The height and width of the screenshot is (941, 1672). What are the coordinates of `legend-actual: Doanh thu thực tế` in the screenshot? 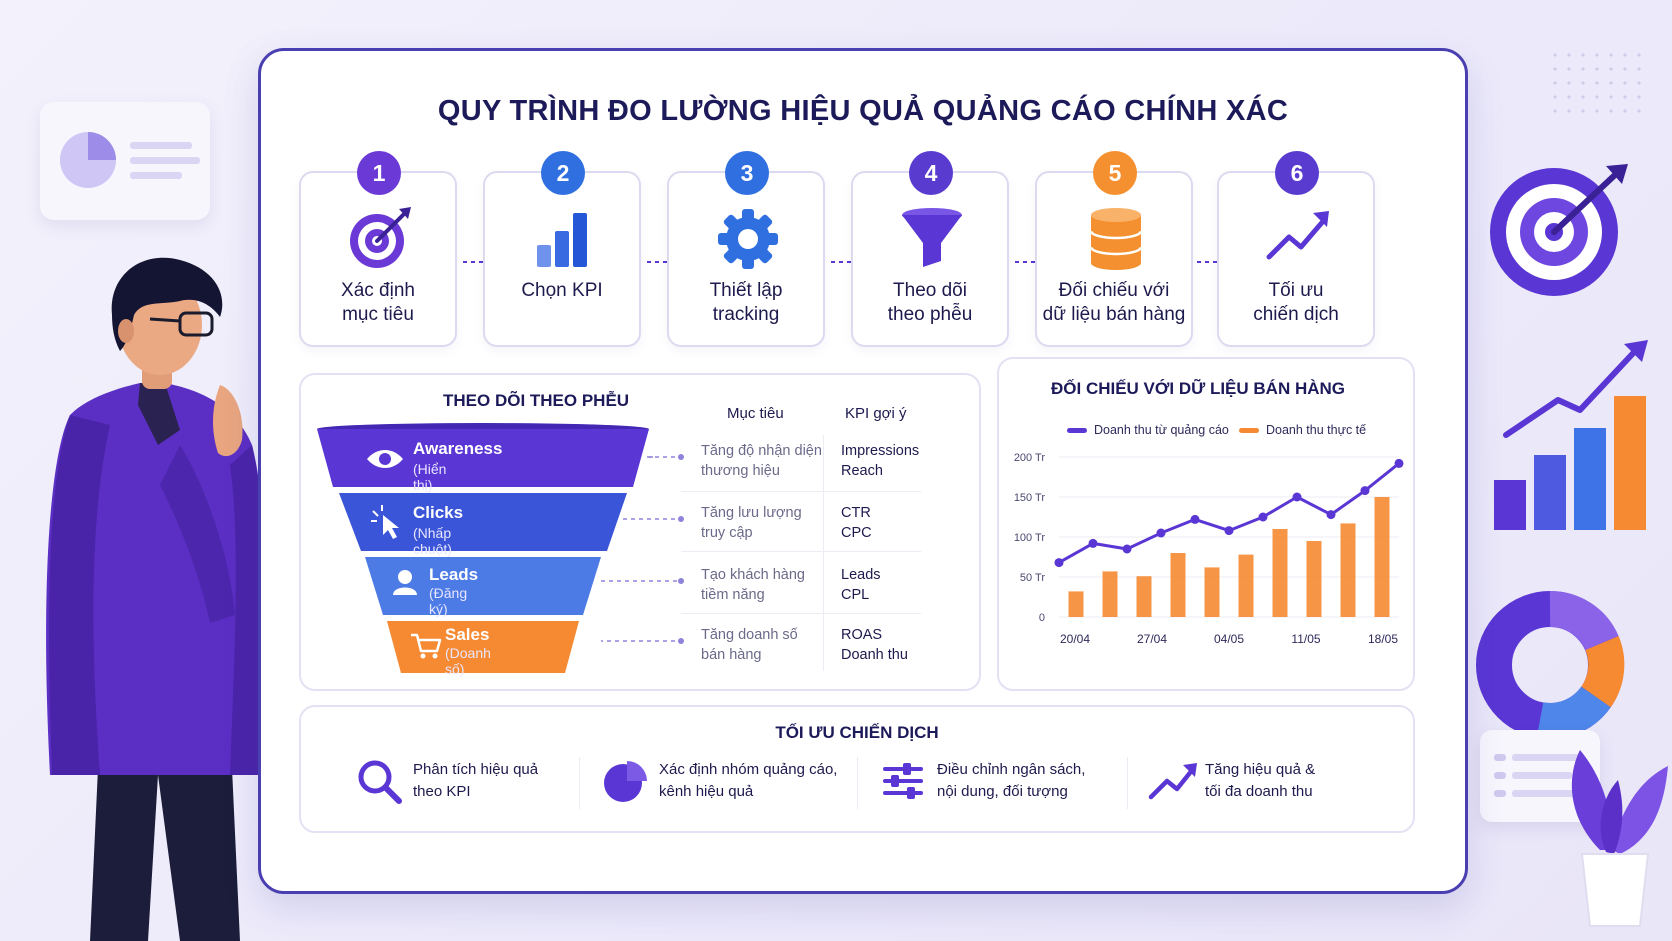 It's located at (1302, 430).